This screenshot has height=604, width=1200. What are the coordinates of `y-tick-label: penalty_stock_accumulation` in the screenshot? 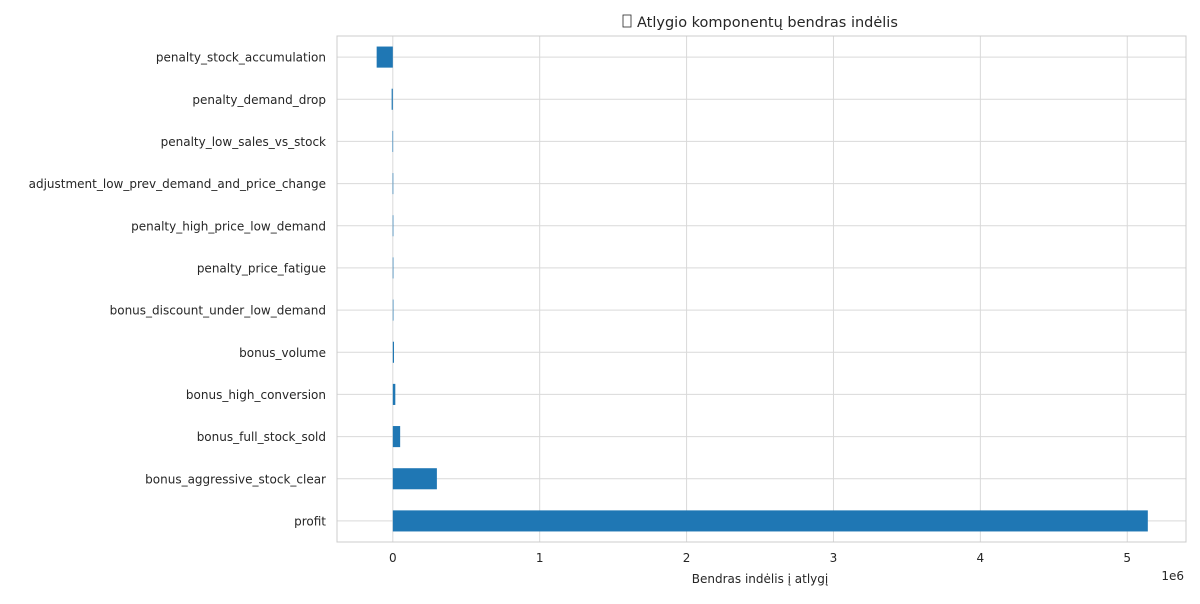 It's located at (241, 58).